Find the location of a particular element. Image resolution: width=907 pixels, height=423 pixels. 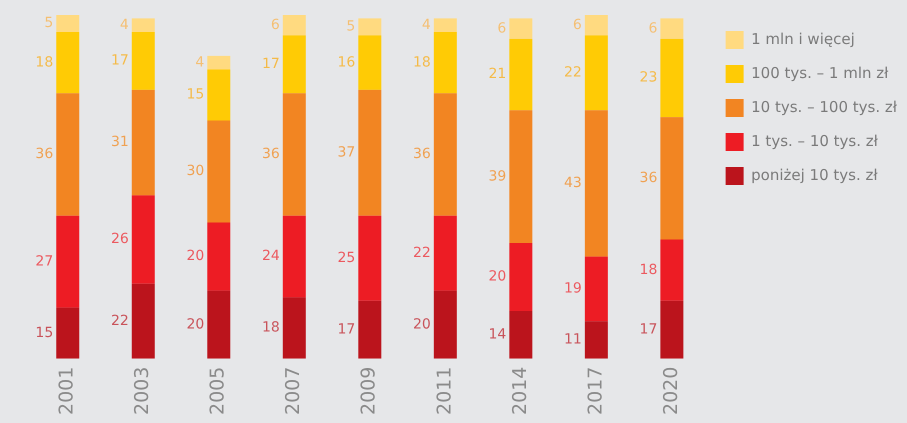

data-label: 14 is located at coordinates (497, 334).